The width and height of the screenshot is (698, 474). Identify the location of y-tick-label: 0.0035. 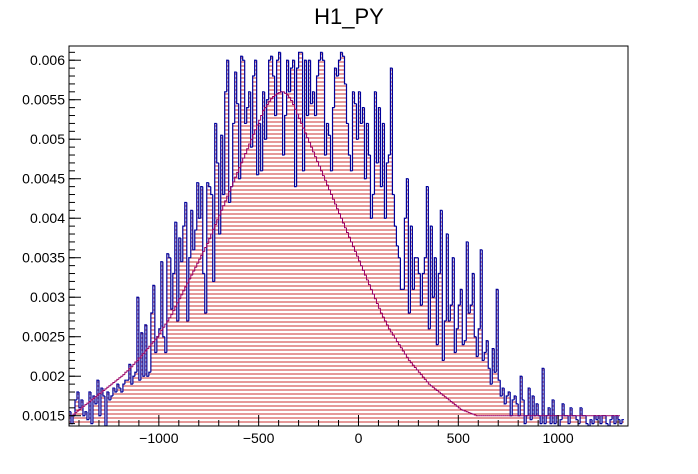
(43, 258).